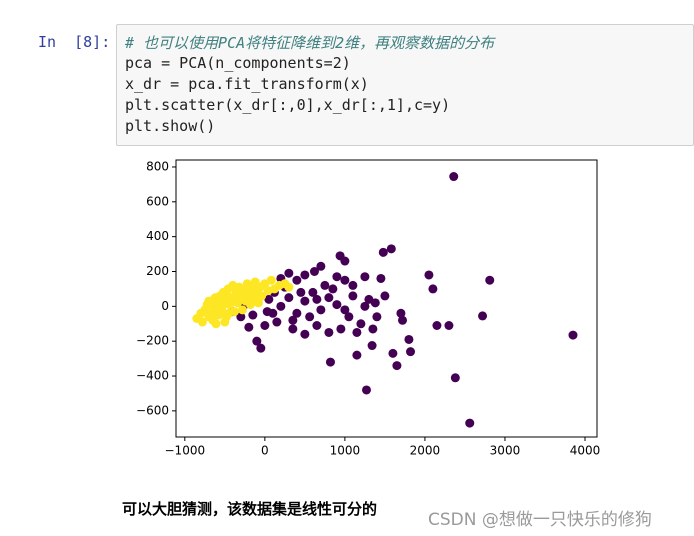 Image resolution: width=694 pixels, height=536 pixels. What do you see at coordinates (165, 306) in the screenshot?
I see `y-tick-label: 0` at bounding box center [165, 306].